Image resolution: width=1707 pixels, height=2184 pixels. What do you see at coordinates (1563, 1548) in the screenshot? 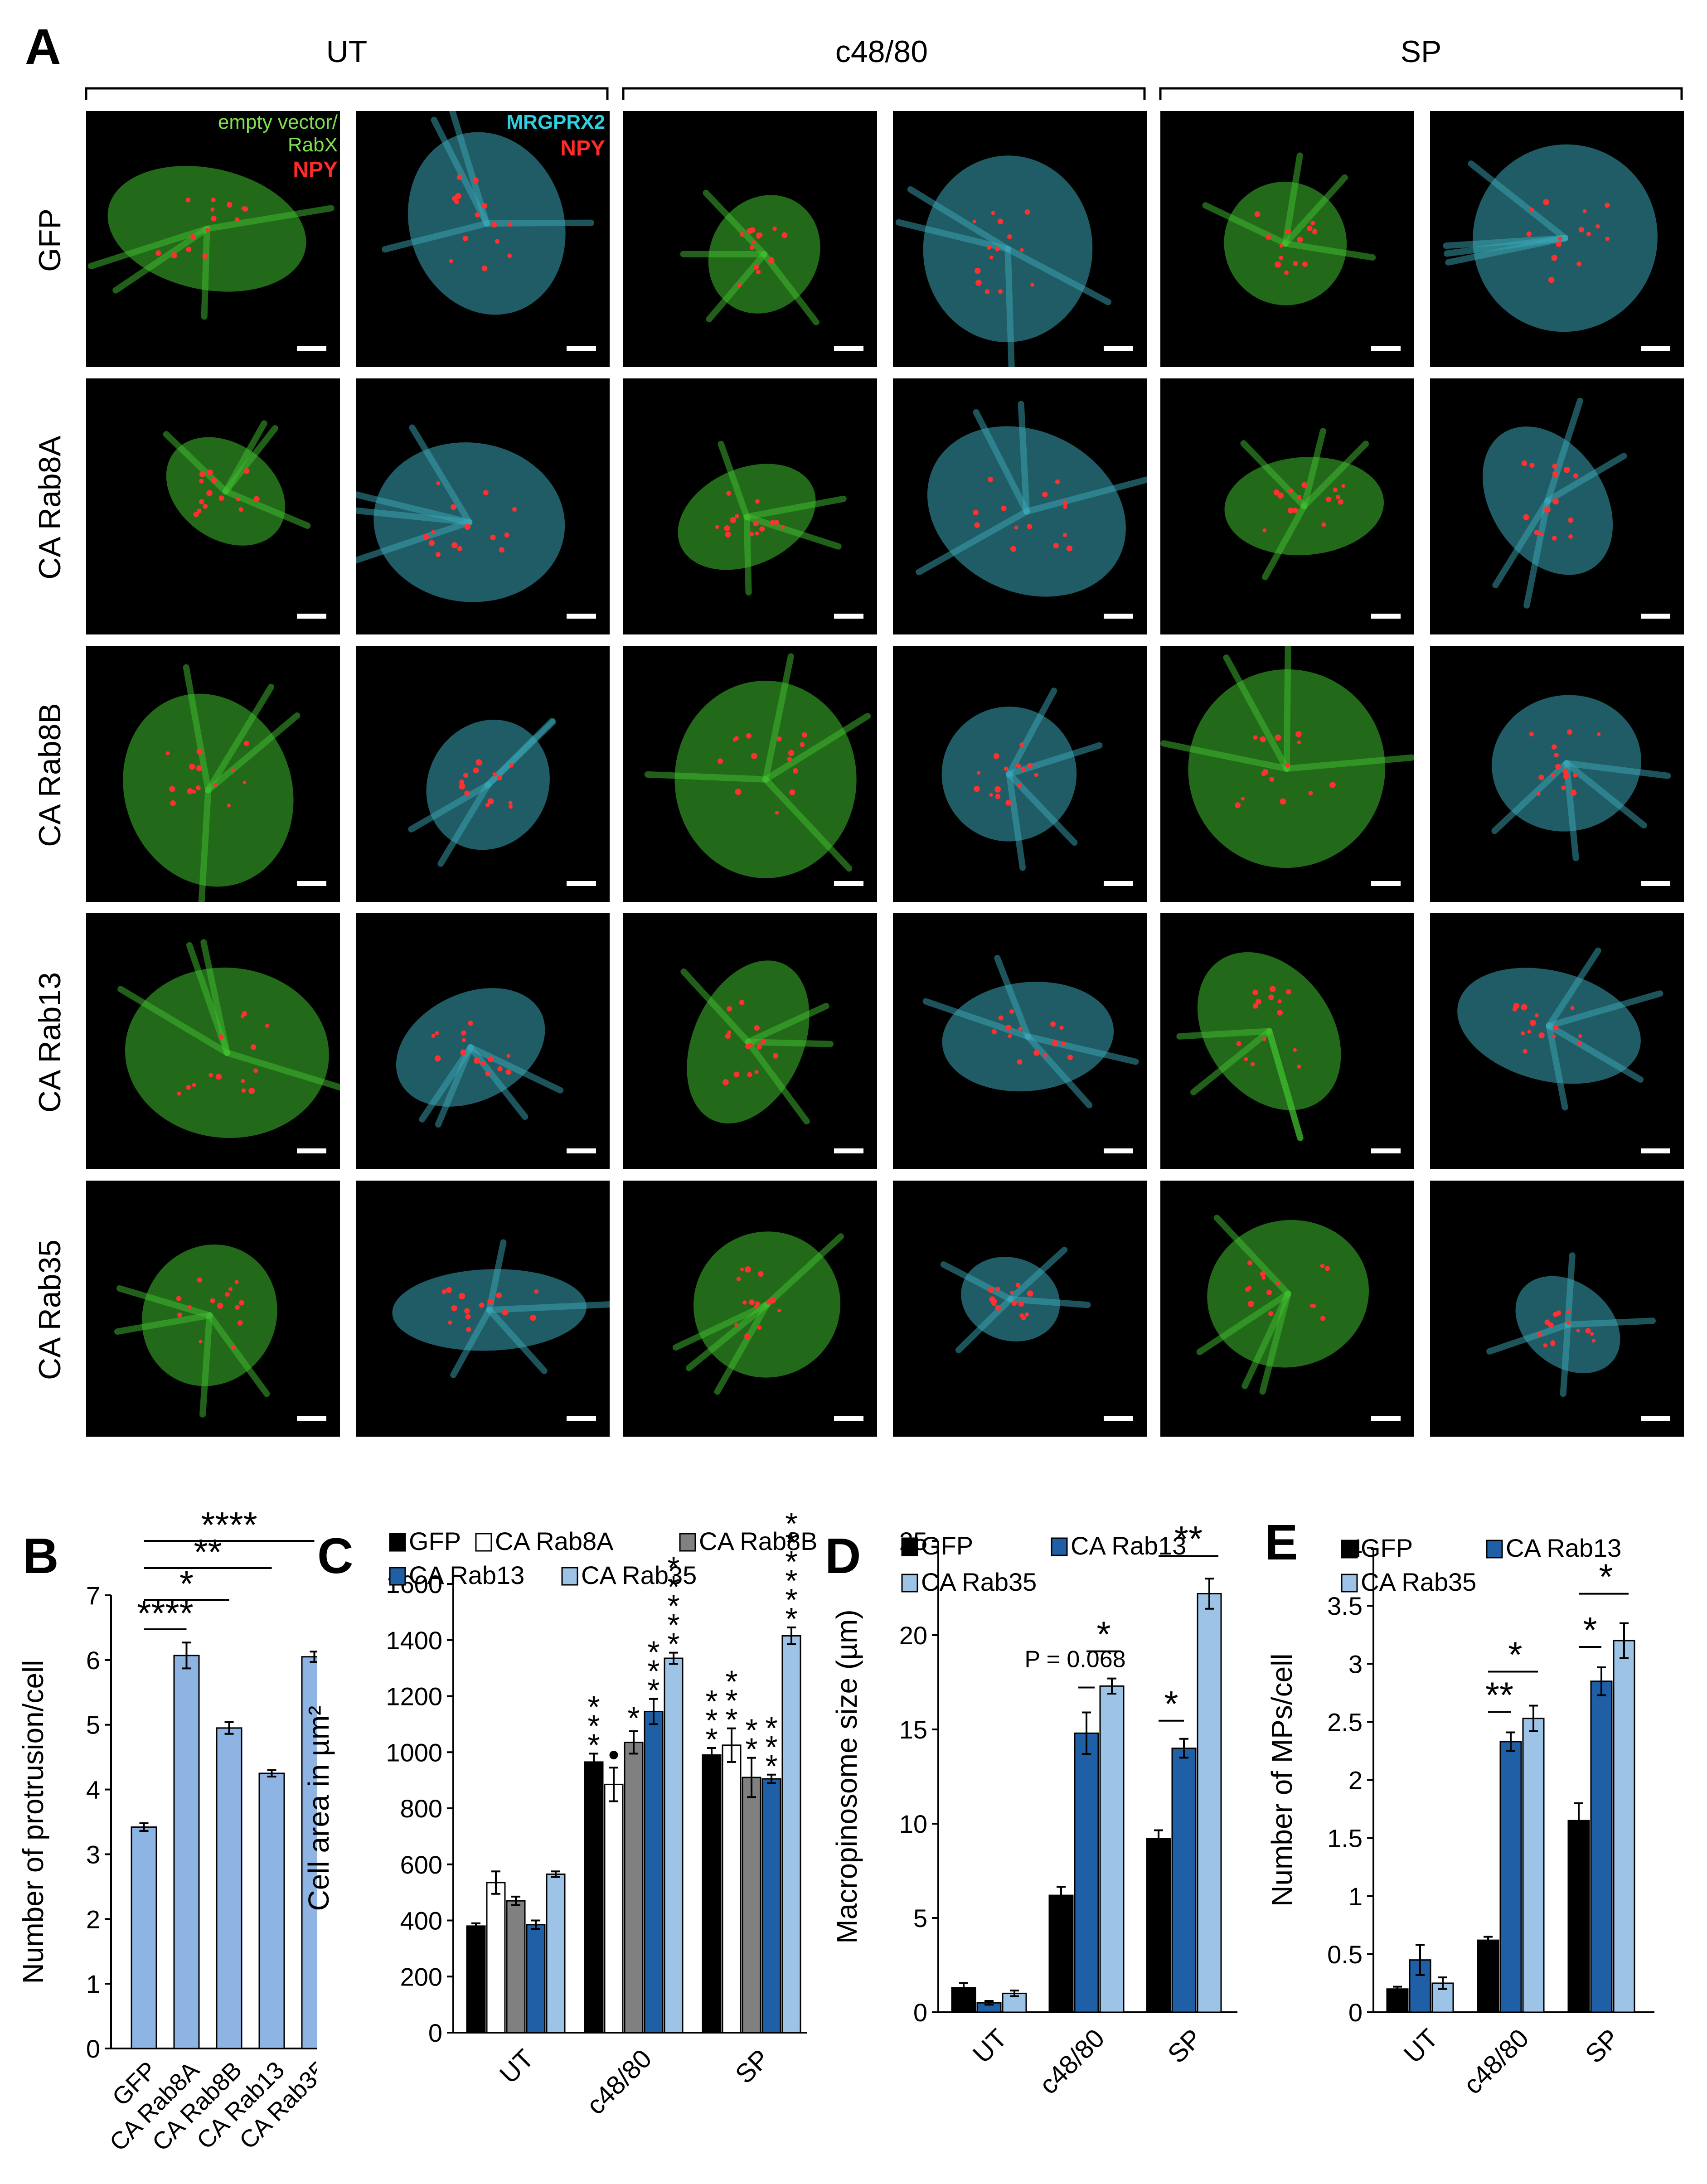
I see `legend-label: CA Rab13` at bounding box center [1563, 1548].